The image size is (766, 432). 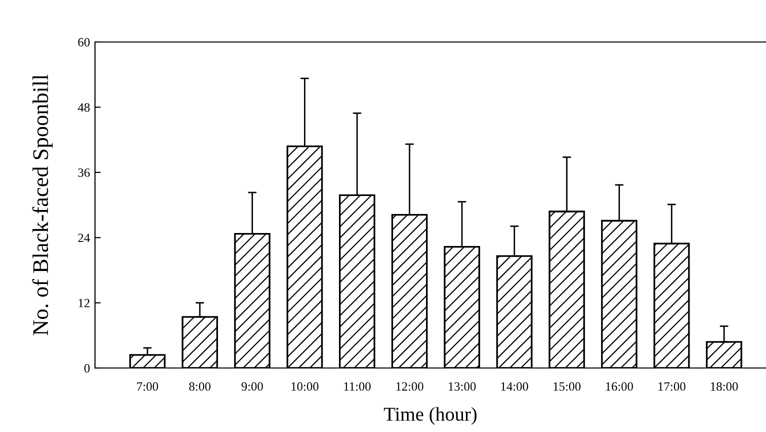 What do you see at coordinates (84, 238) in the screenshot?
I see `y-tick-label: 24` at bounding box center [84, 238].